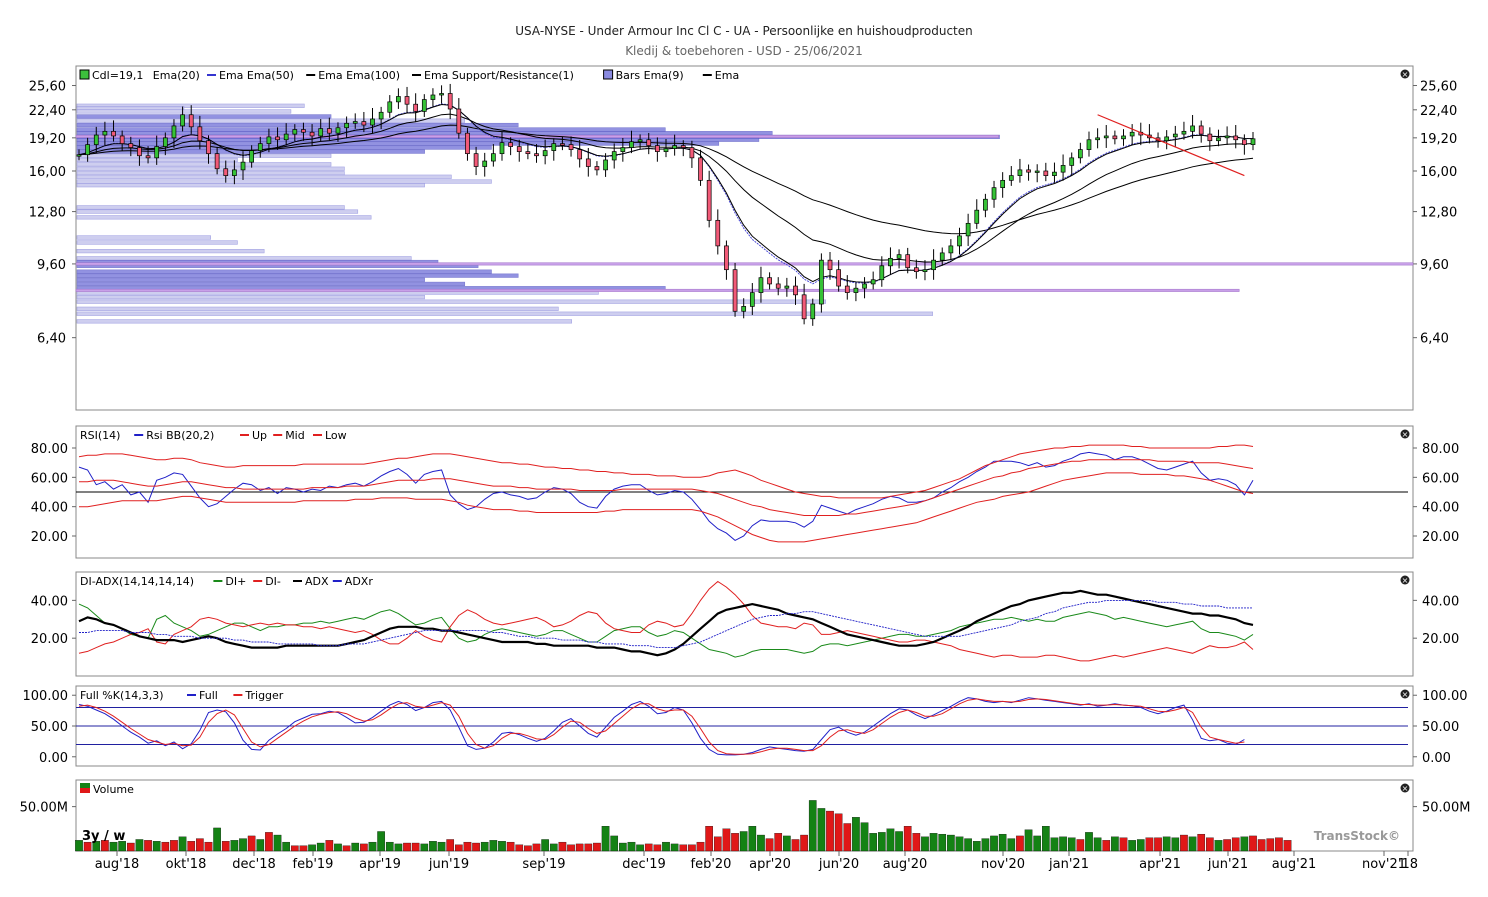  What do you see at coordinates (44, 808) in the screenshot?
I see `volume-y-tick-label: 50.00M` at bounding box center [44, 808].